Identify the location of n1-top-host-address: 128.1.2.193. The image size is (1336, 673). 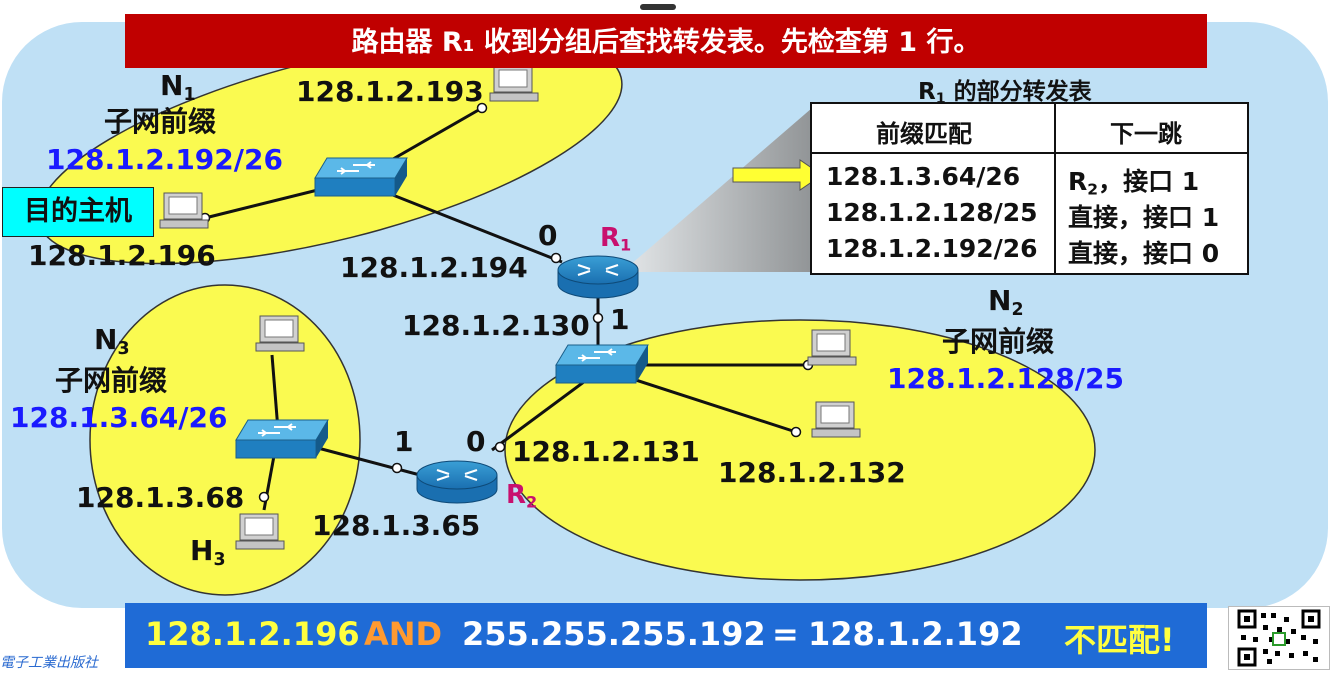
(390, 91).